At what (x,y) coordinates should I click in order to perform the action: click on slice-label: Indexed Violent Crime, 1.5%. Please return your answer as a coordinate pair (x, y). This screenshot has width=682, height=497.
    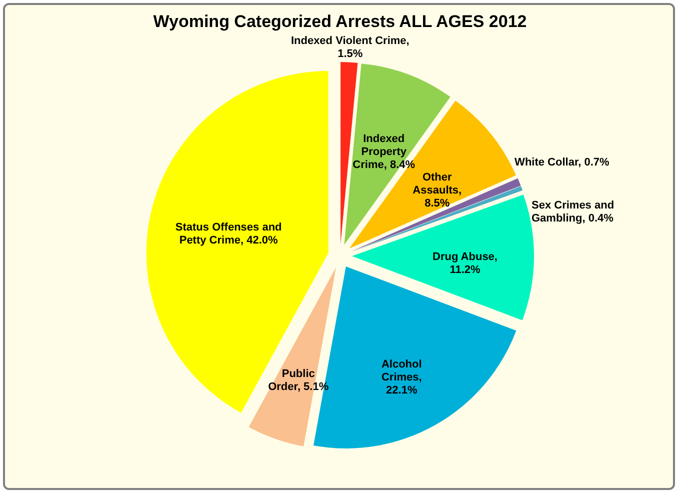
    Looking at the image, I should click on (350, 47).